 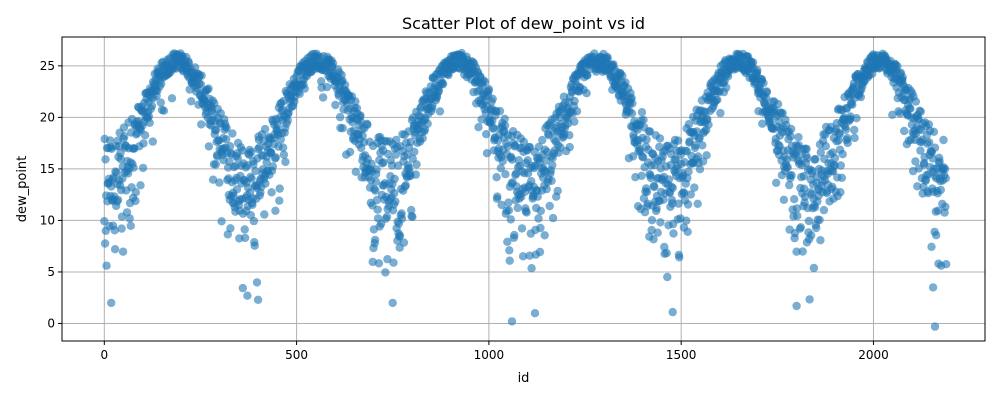 What do you see at coordinates (47, 169) in the screenshot?
I see `y-tick-label: 15` at bounding box center [47, 169].